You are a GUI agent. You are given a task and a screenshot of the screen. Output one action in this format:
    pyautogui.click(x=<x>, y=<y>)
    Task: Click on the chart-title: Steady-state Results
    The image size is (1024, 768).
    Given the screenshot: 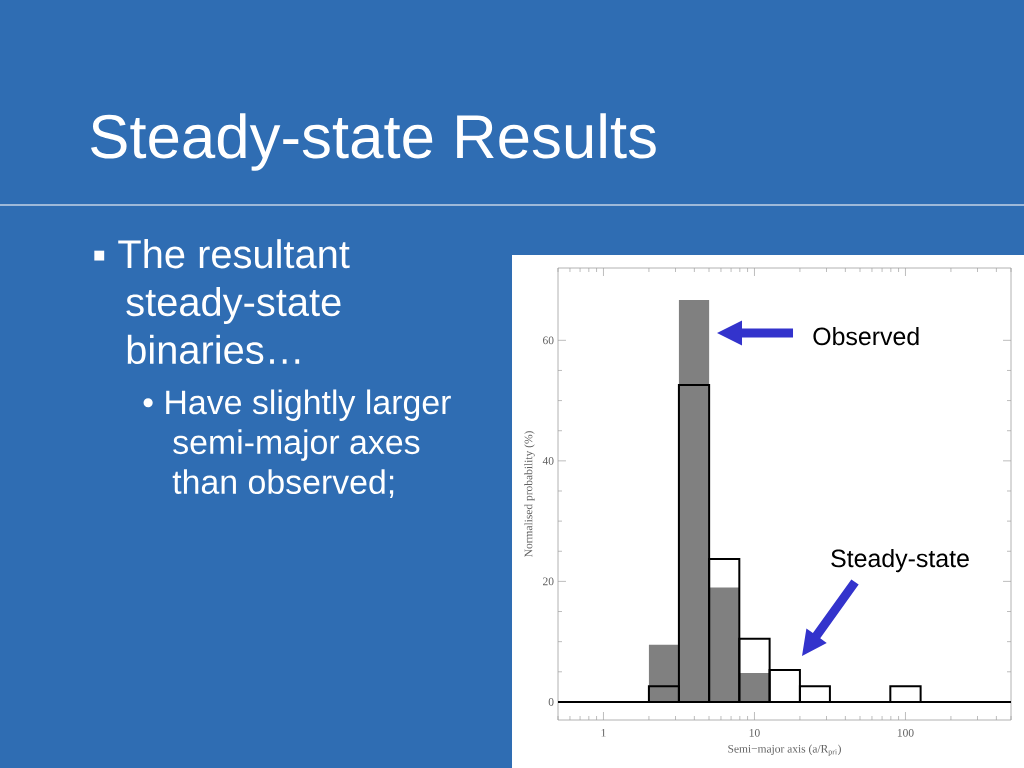 What is the action you would take?
    pyautogui.click(x=373, y=142)
    